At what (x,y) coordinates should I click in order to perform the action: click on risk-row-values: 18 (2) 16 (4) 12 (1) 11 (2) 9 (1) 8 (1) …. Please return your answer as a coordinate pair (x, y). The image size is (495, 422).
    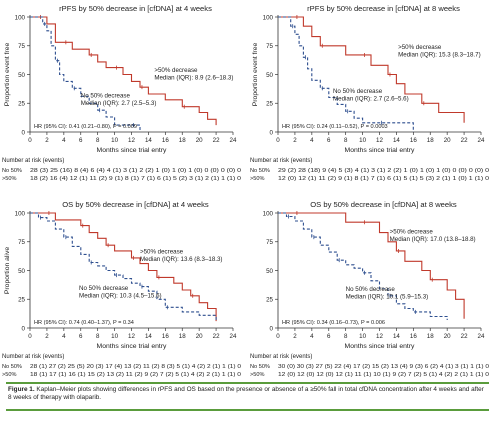
    Looking at the image, I should click on (135, 179).